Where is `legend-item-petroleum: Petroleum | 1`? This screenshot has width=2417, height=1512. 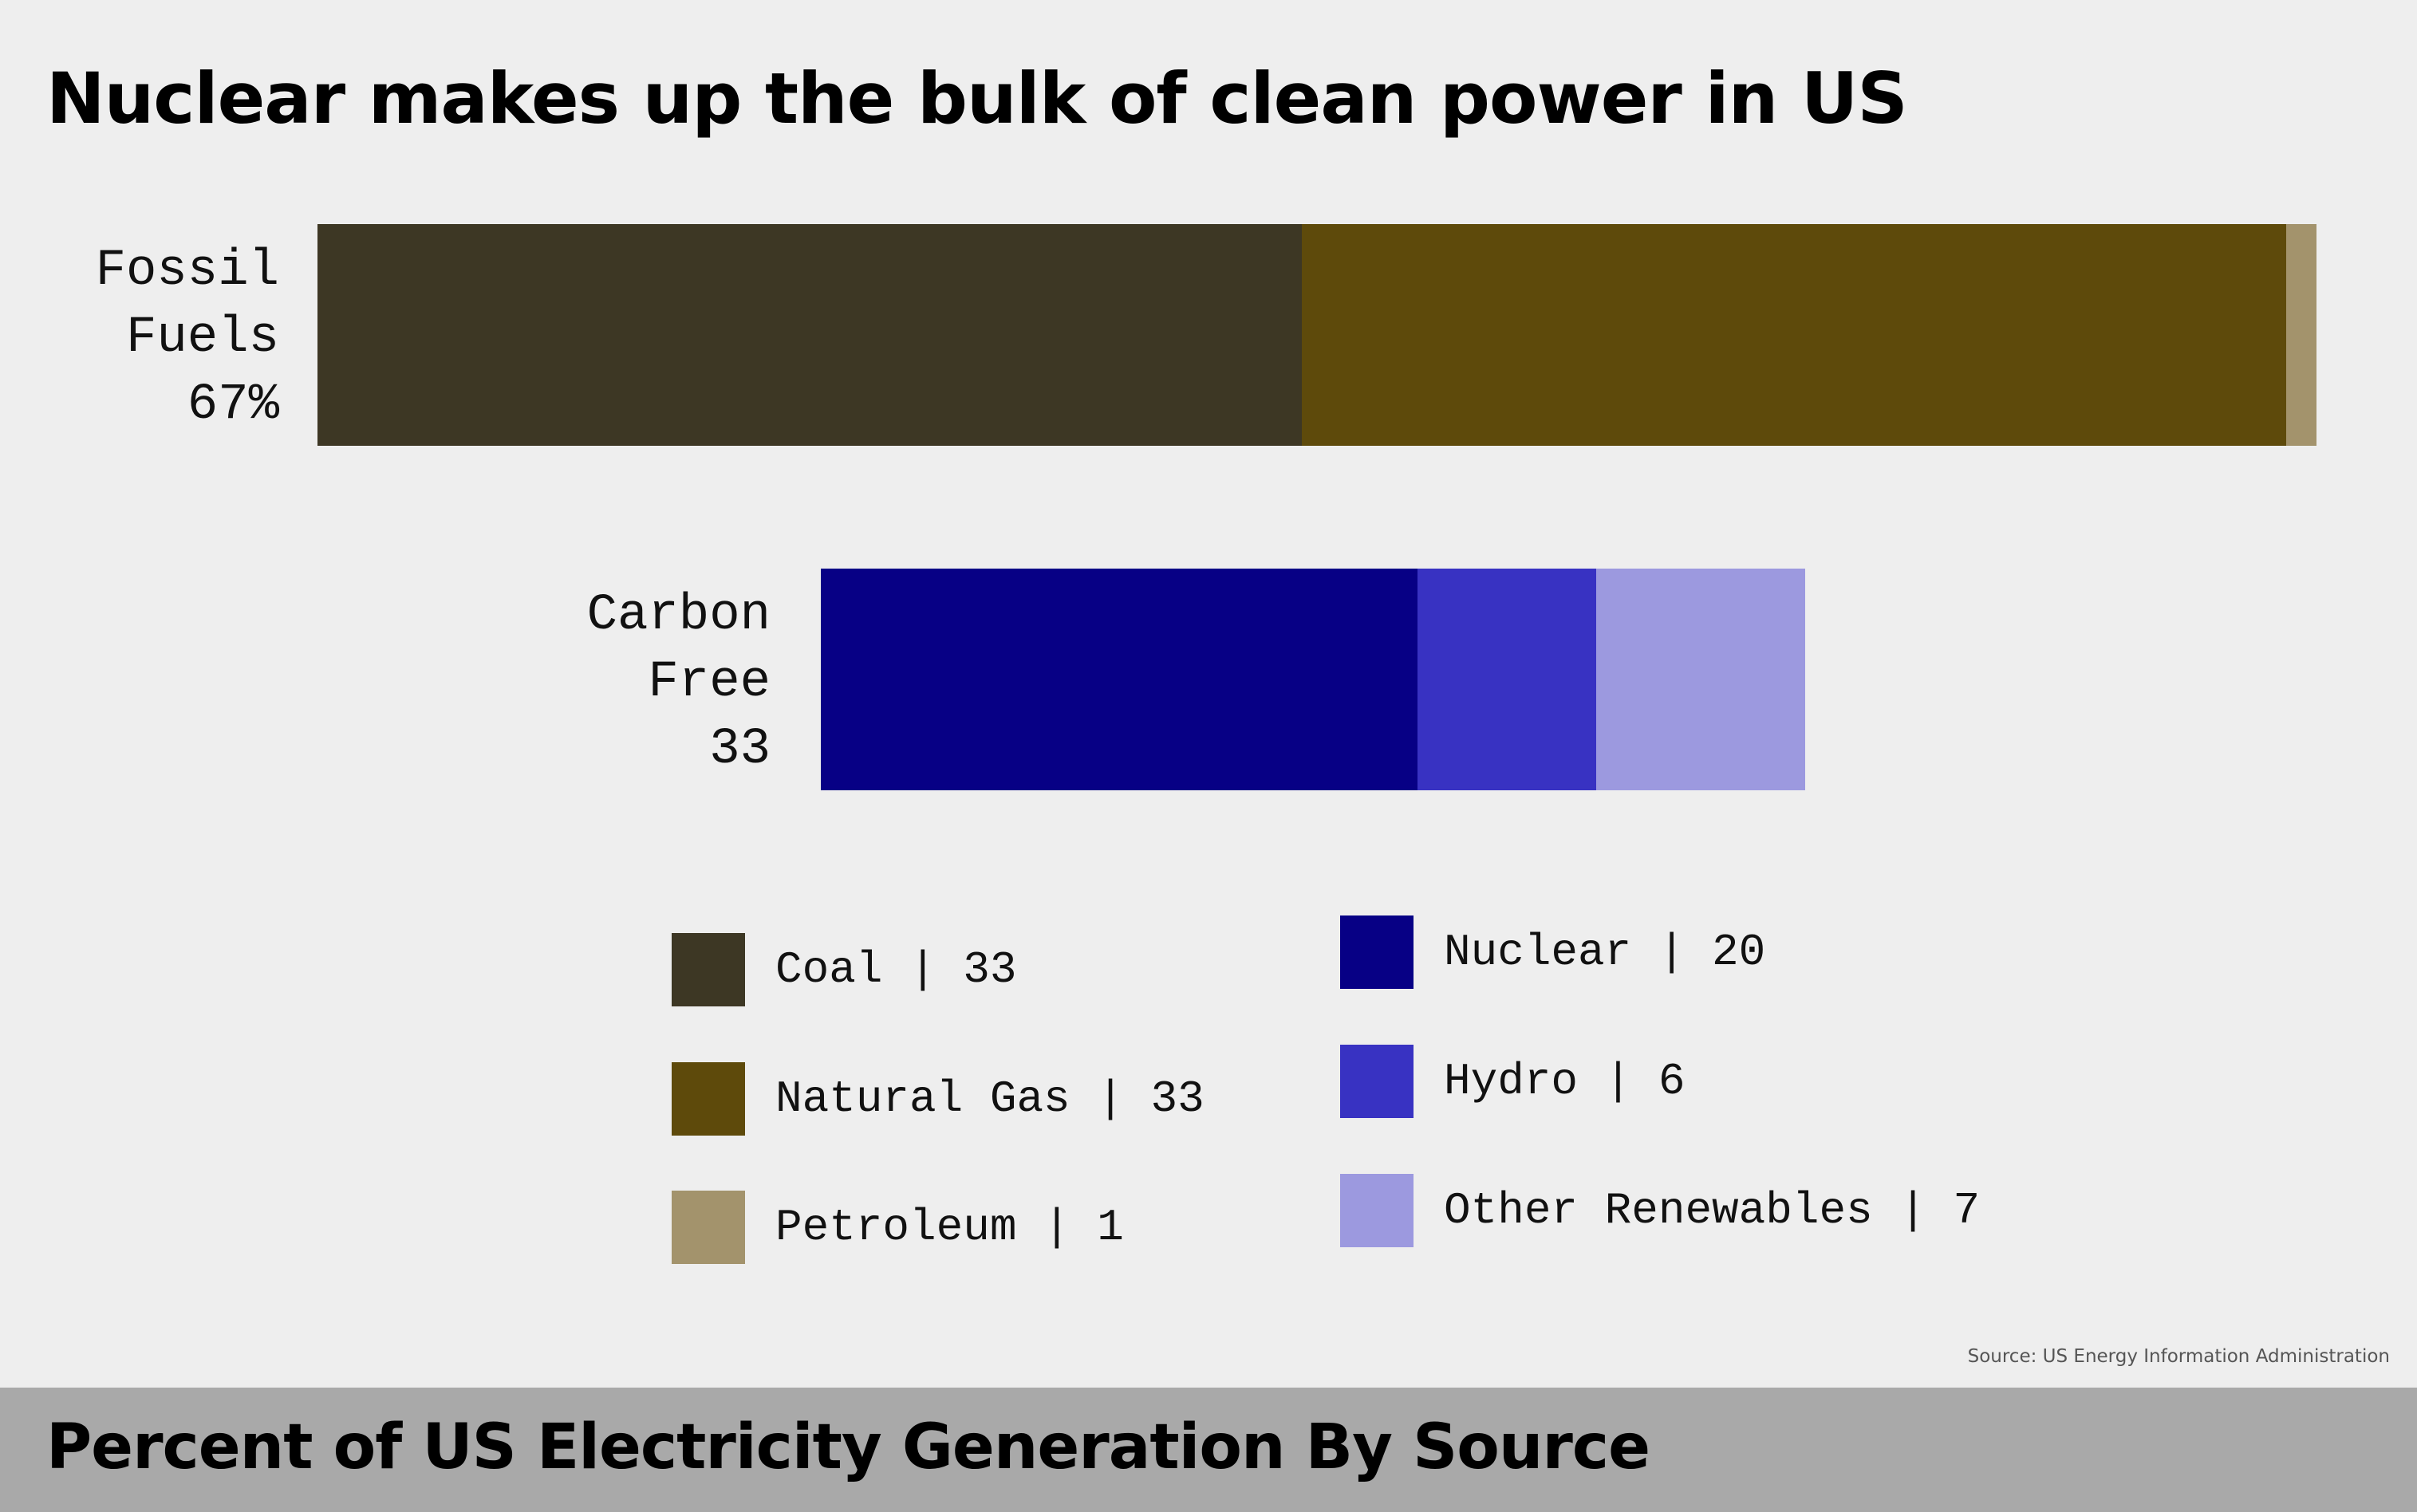
legend-item-petroleum: Petroleum | 1 is located at coordinates (898, 1227).